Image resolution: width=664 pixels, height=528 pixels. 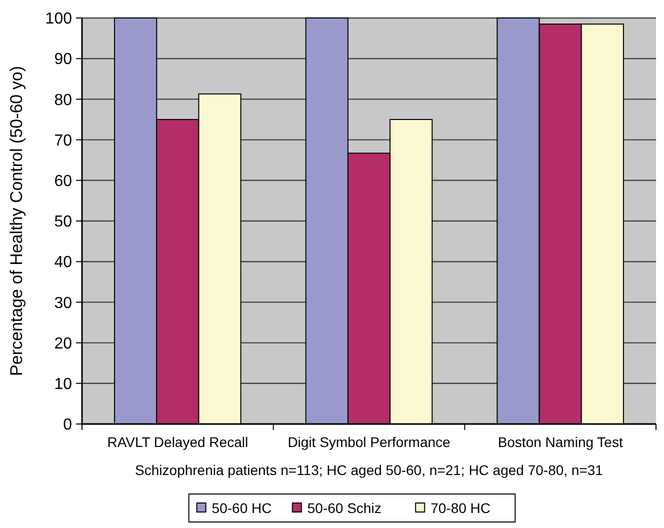 What do you see at coordinates (177, 442) in the screenshot?
I see `x-tick-label: RAVLT Delayed Recall` at bounding box center [177, 442].